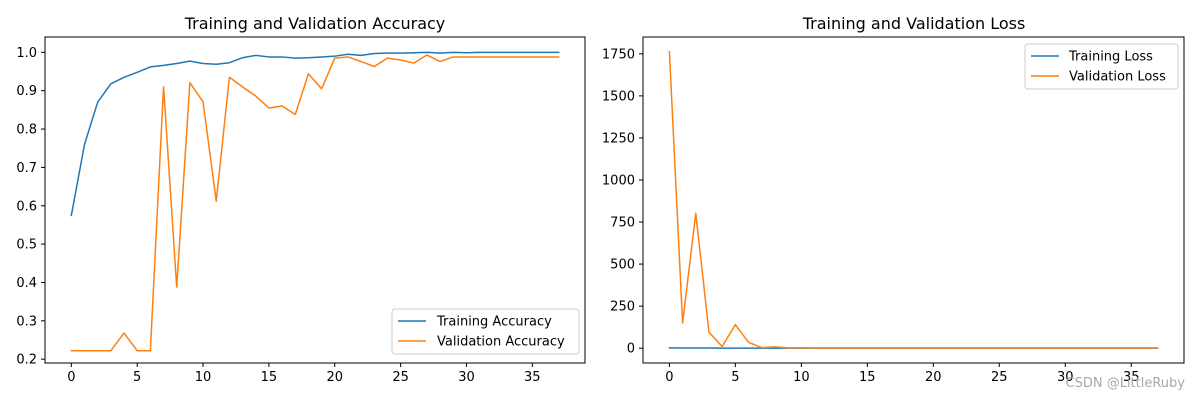  I want to click on loss-x-tick-label: 10, so click(801, 377).